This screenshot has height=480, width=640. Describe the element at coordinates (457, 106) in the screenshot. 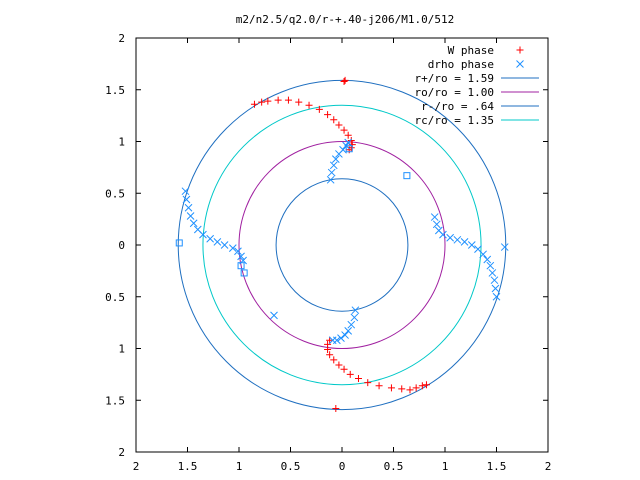

I see `legend-label: r-/ro = .64` at that location.